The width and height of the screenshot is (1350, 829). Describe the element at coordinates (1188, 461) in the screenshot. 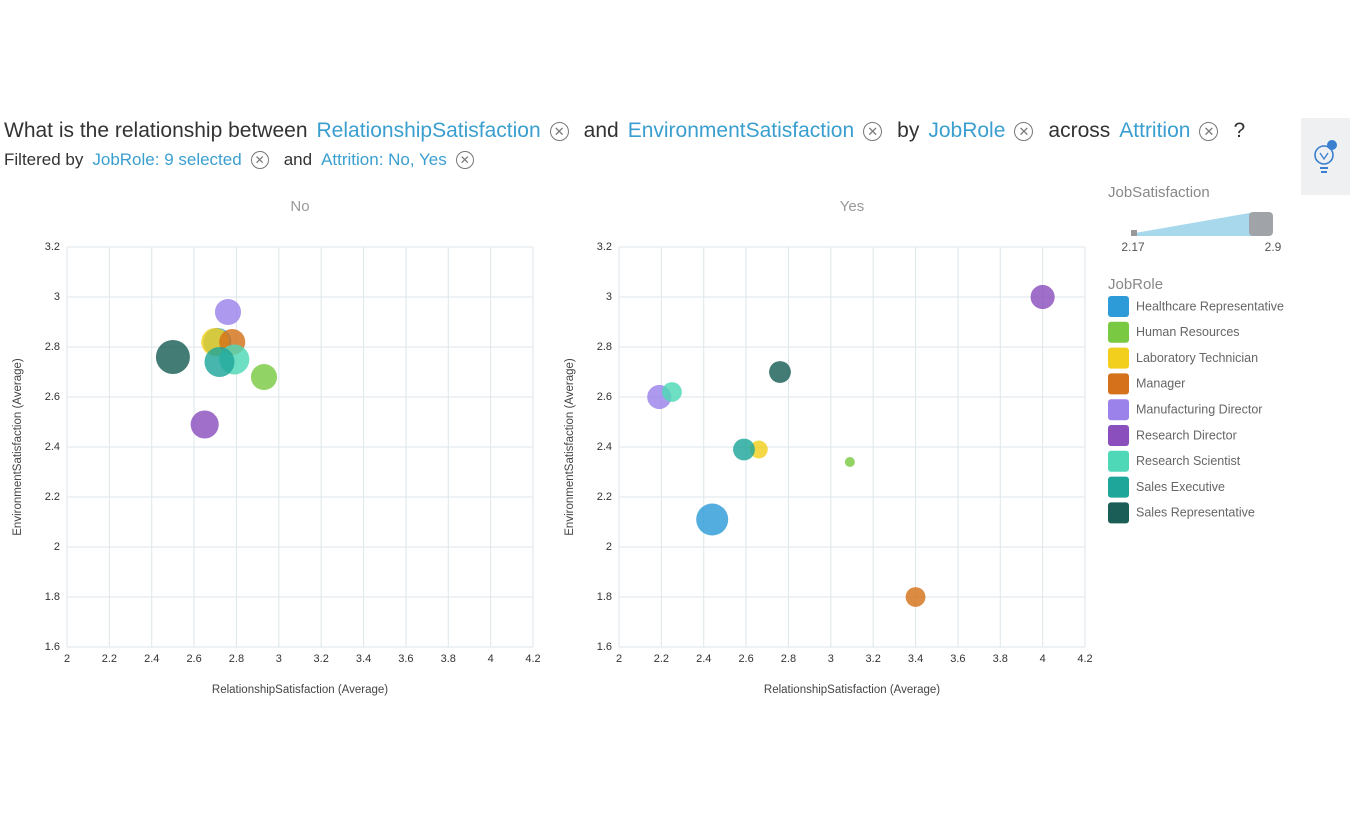

I see `legend-label: Research Scientist` at that location.